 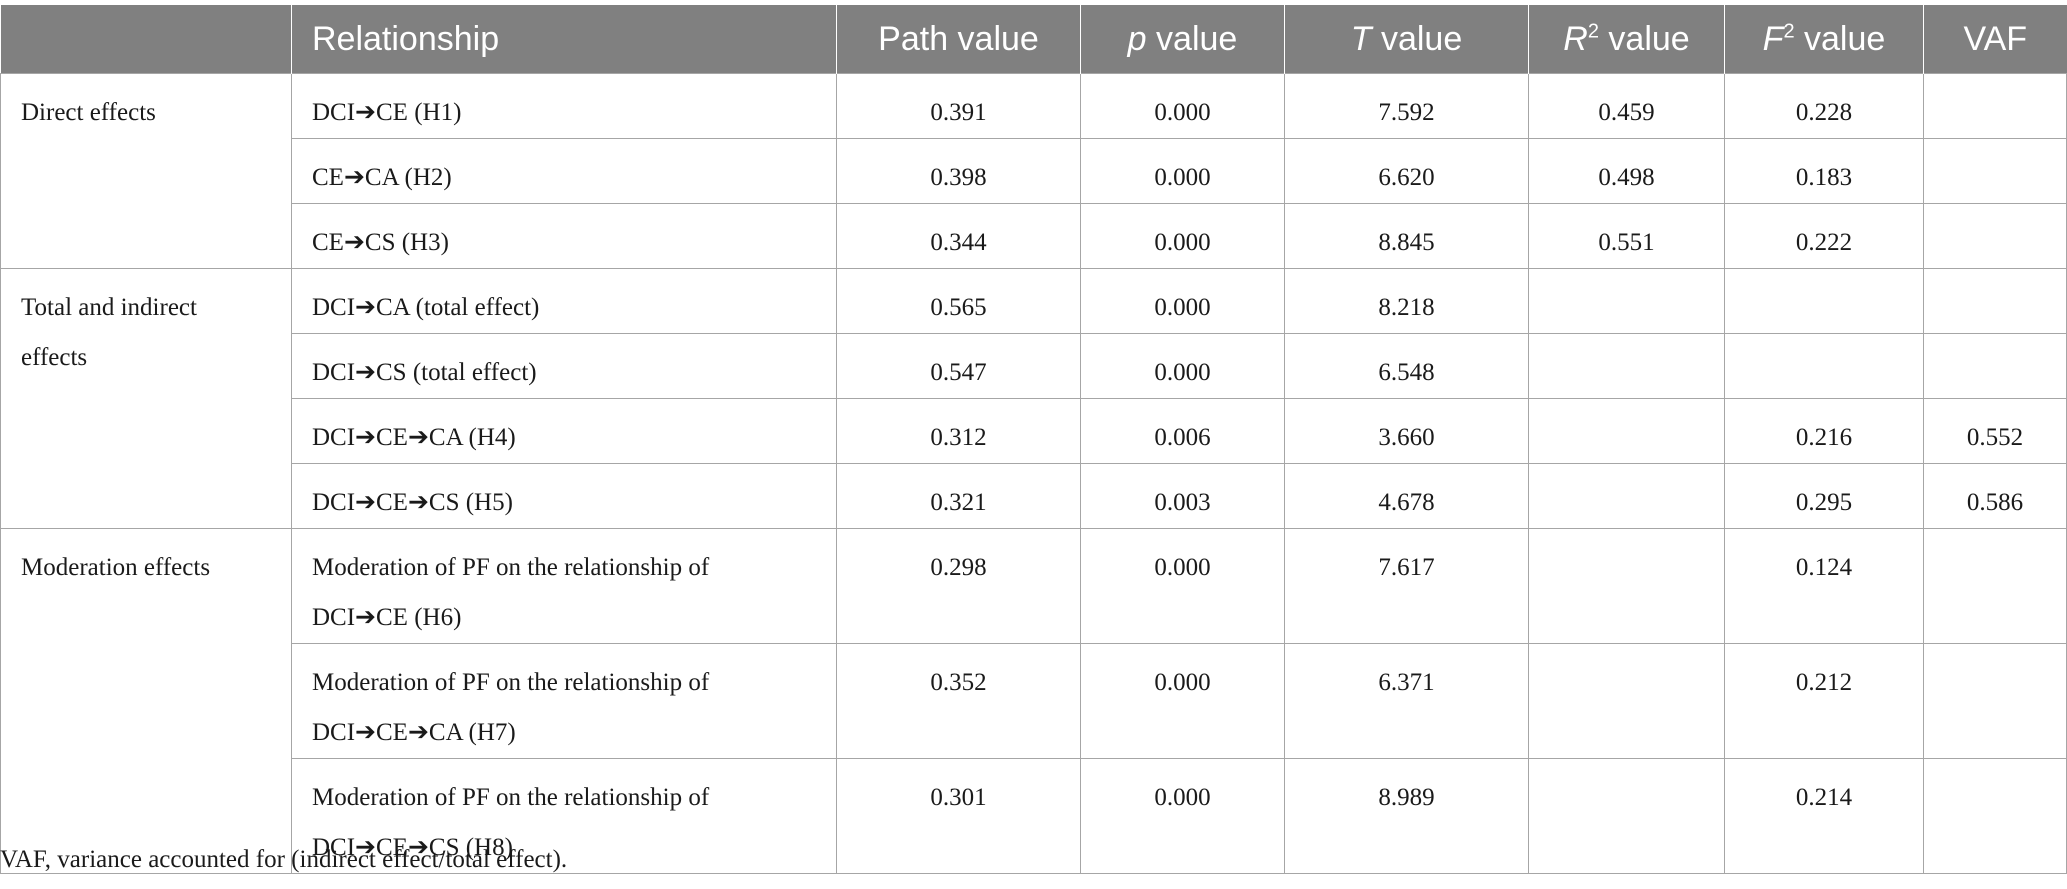 I want to click on relationship-line-2: DCI➔CE➔CA (H7), so click(x=414, y=732).